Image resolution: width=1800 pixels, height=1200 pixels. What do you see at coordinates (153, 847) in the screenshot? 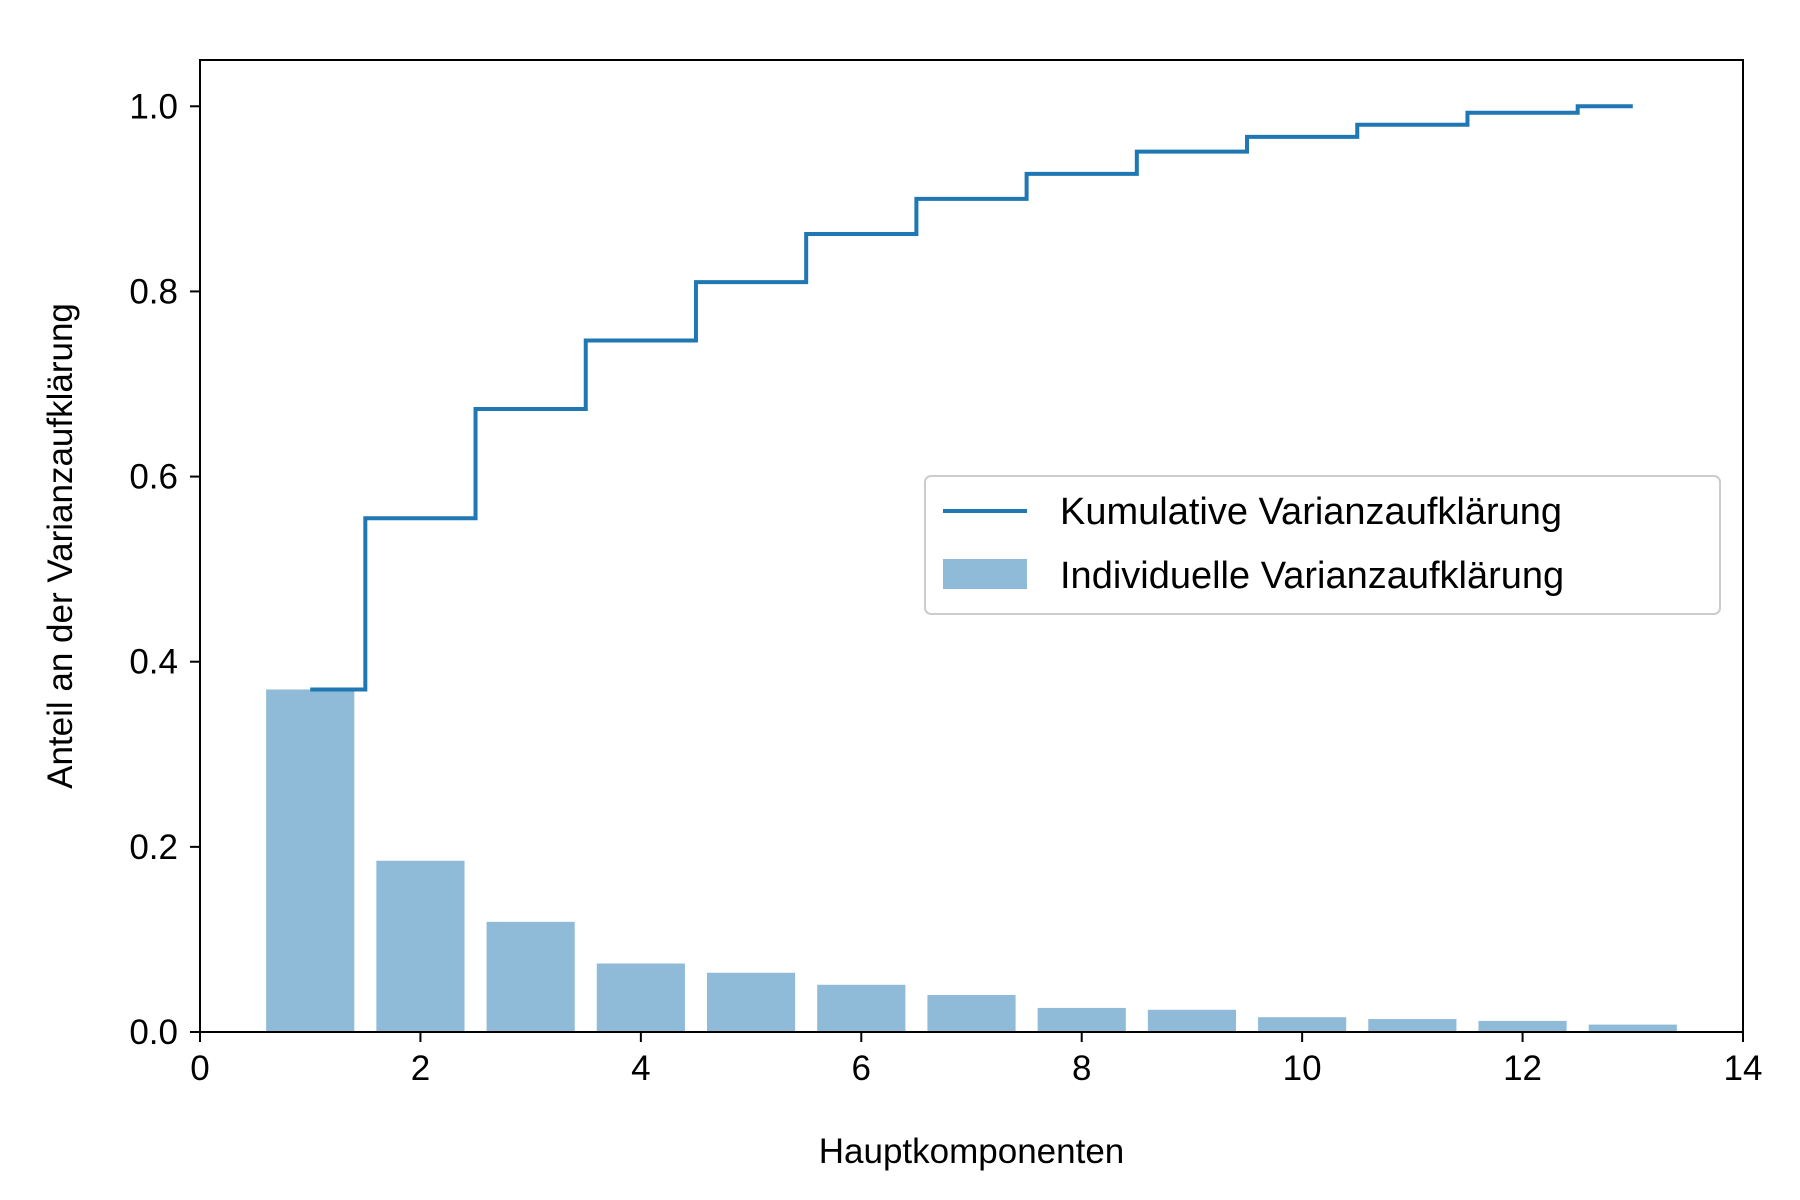
I see `y-tick-label: 0.2` at bounding box center [153, 847].